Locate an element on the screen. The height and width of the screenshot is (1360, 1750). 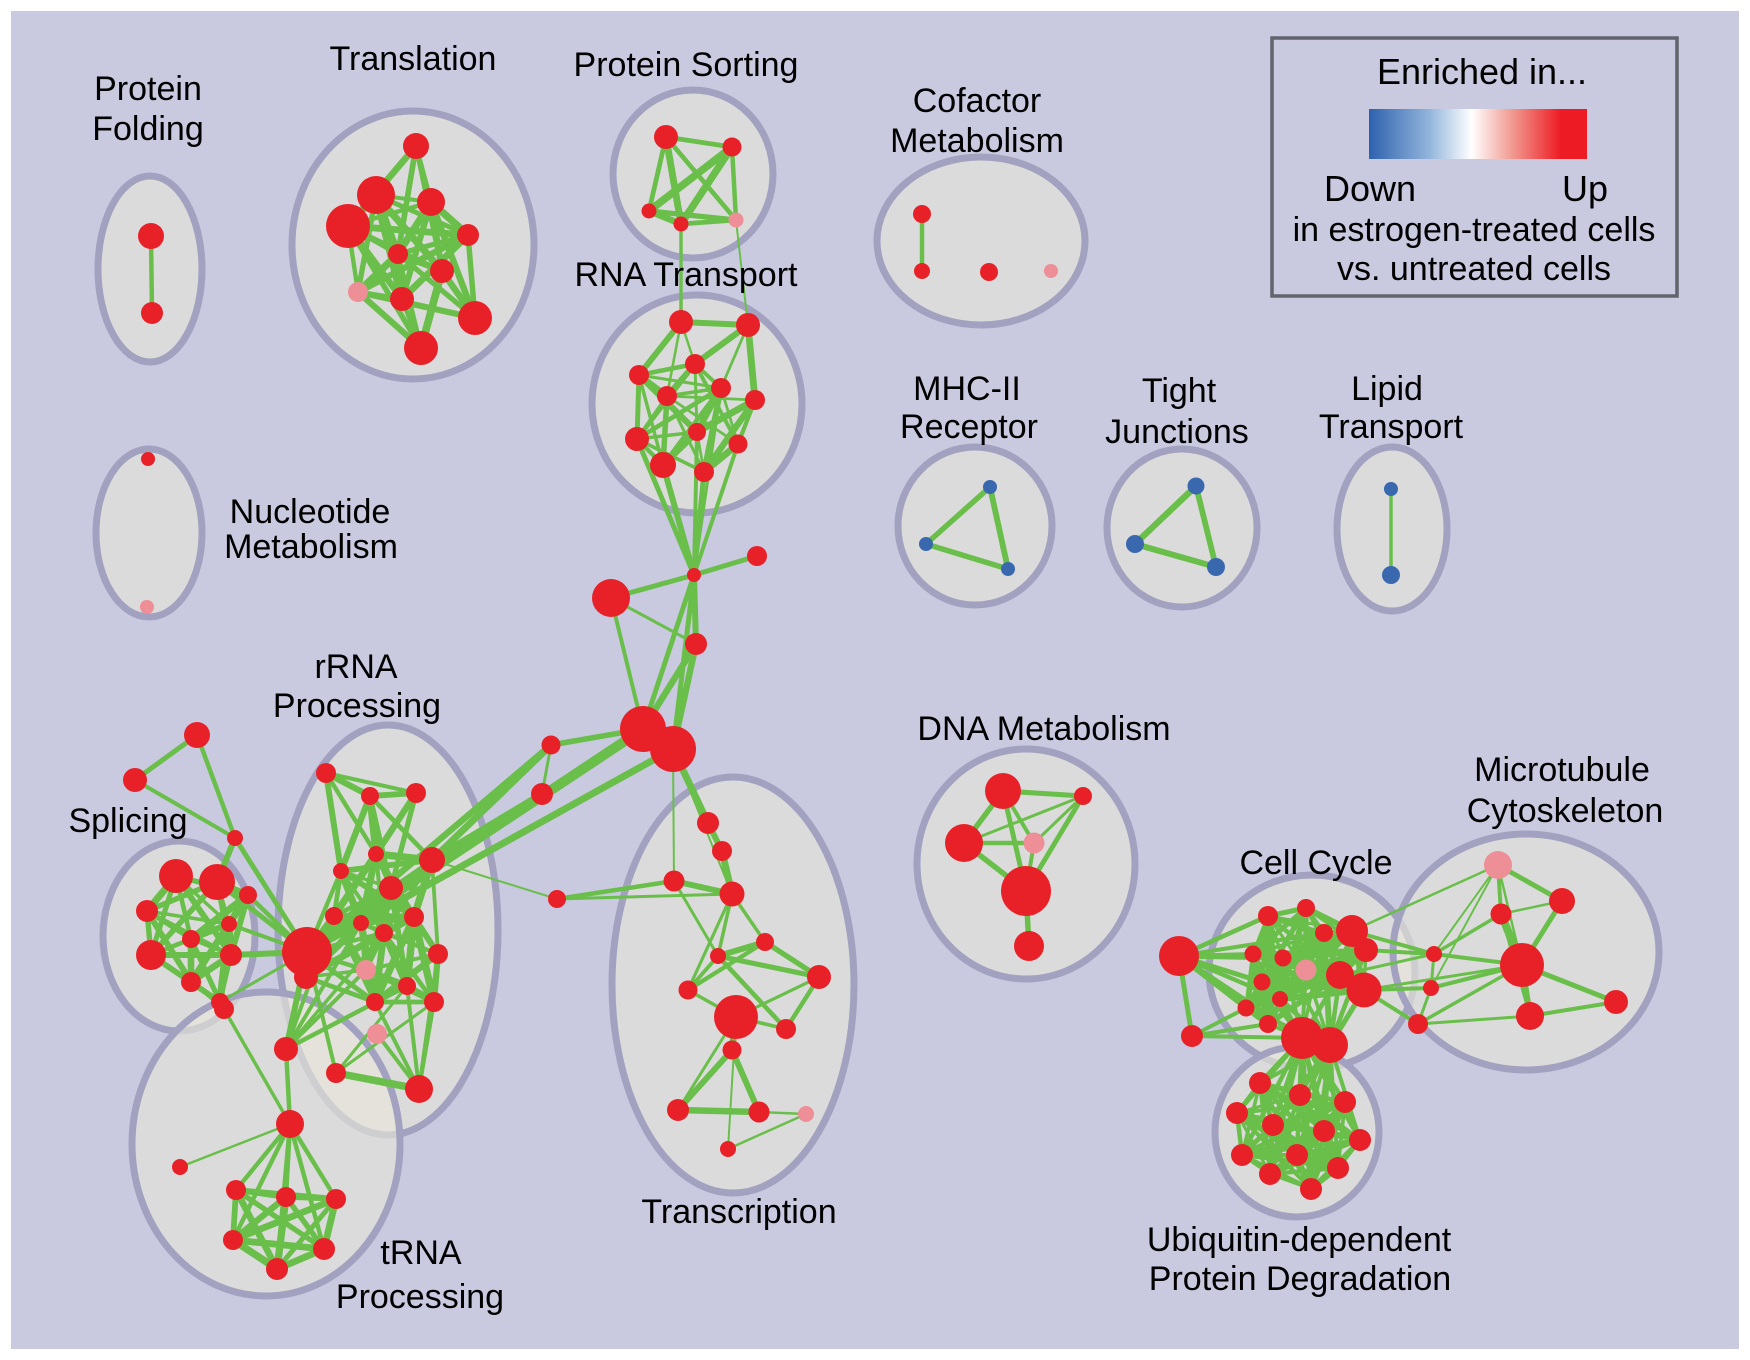
svg-text: Junctions is located at coordinates (1177, 432).